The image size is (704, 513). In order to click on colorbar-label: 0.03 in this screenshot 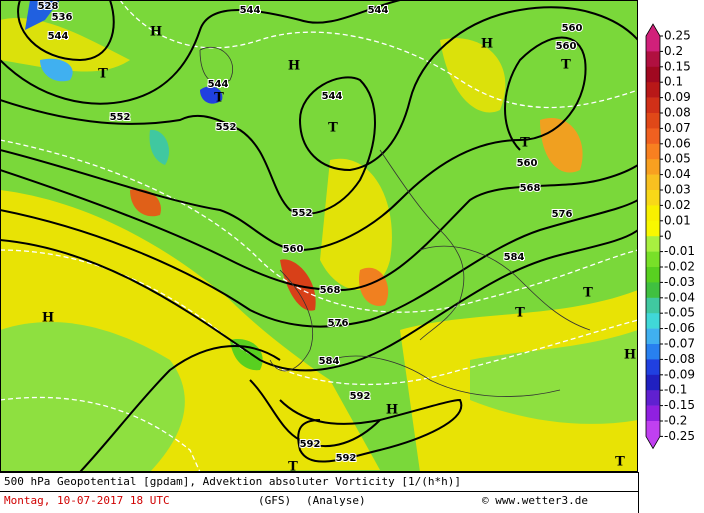, I will do `click(677, 190)`.